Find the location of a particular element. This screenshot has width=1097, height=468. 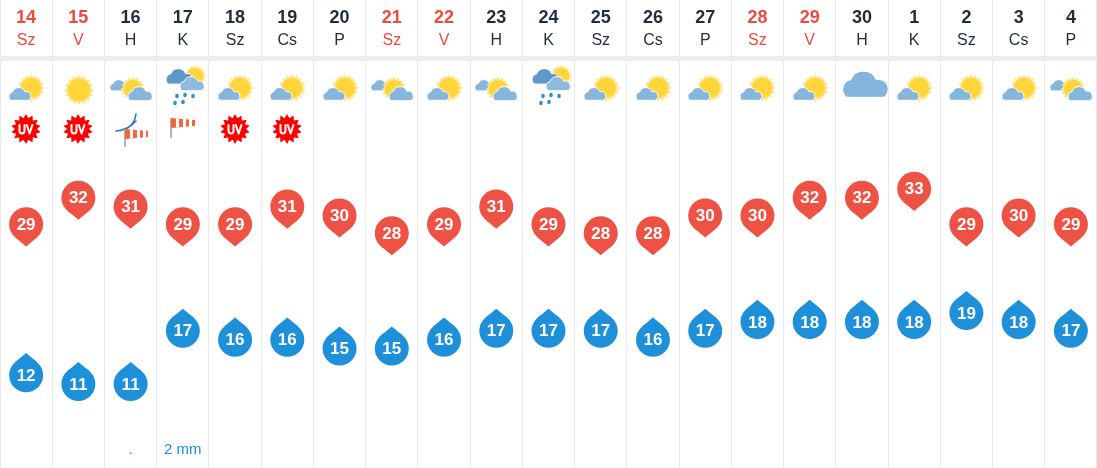

x-tick-label: 17 K is located at coordinates (182, 27).